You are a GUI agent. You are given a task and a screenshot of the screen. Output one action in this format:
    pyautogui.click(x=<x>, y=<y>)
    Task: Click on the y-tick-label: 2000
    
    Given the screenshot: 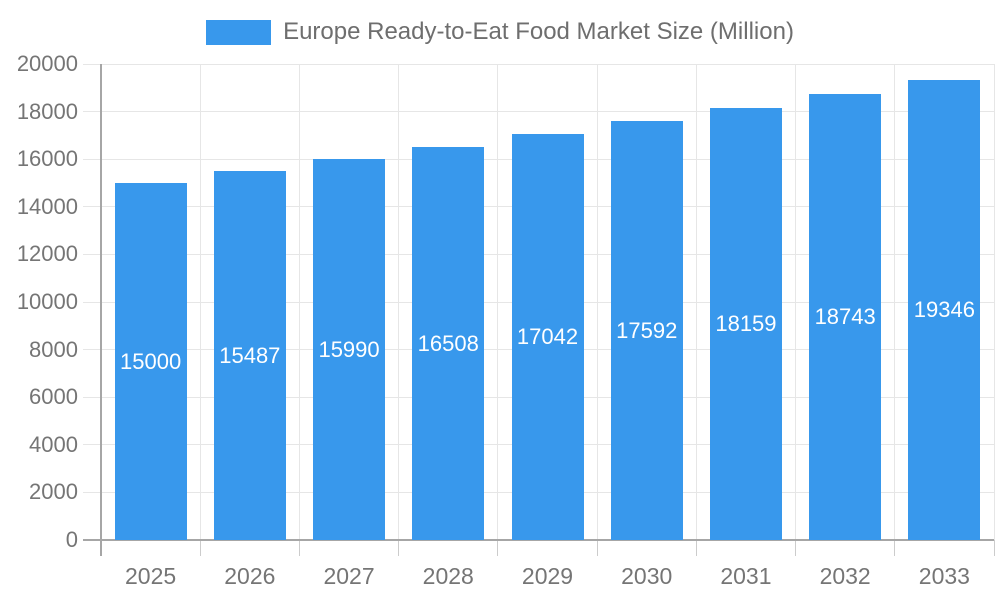 What is the action you would take?
    pyautogui.click(x=53, y=492)
    